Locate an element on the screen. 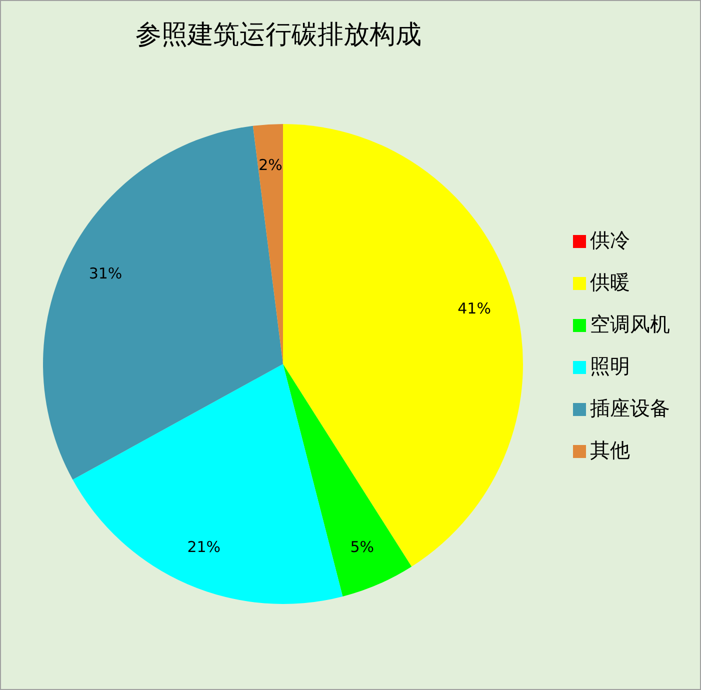 This screenshot has height=690, width=701. data-label: 41% is located at coordinates (474, 308).